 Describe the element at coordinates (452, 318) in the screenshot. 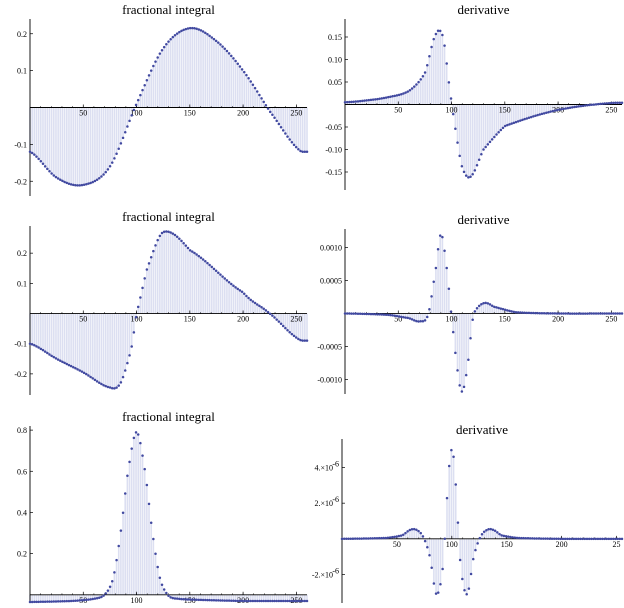

I see `x-tick-label: 100` at that location.